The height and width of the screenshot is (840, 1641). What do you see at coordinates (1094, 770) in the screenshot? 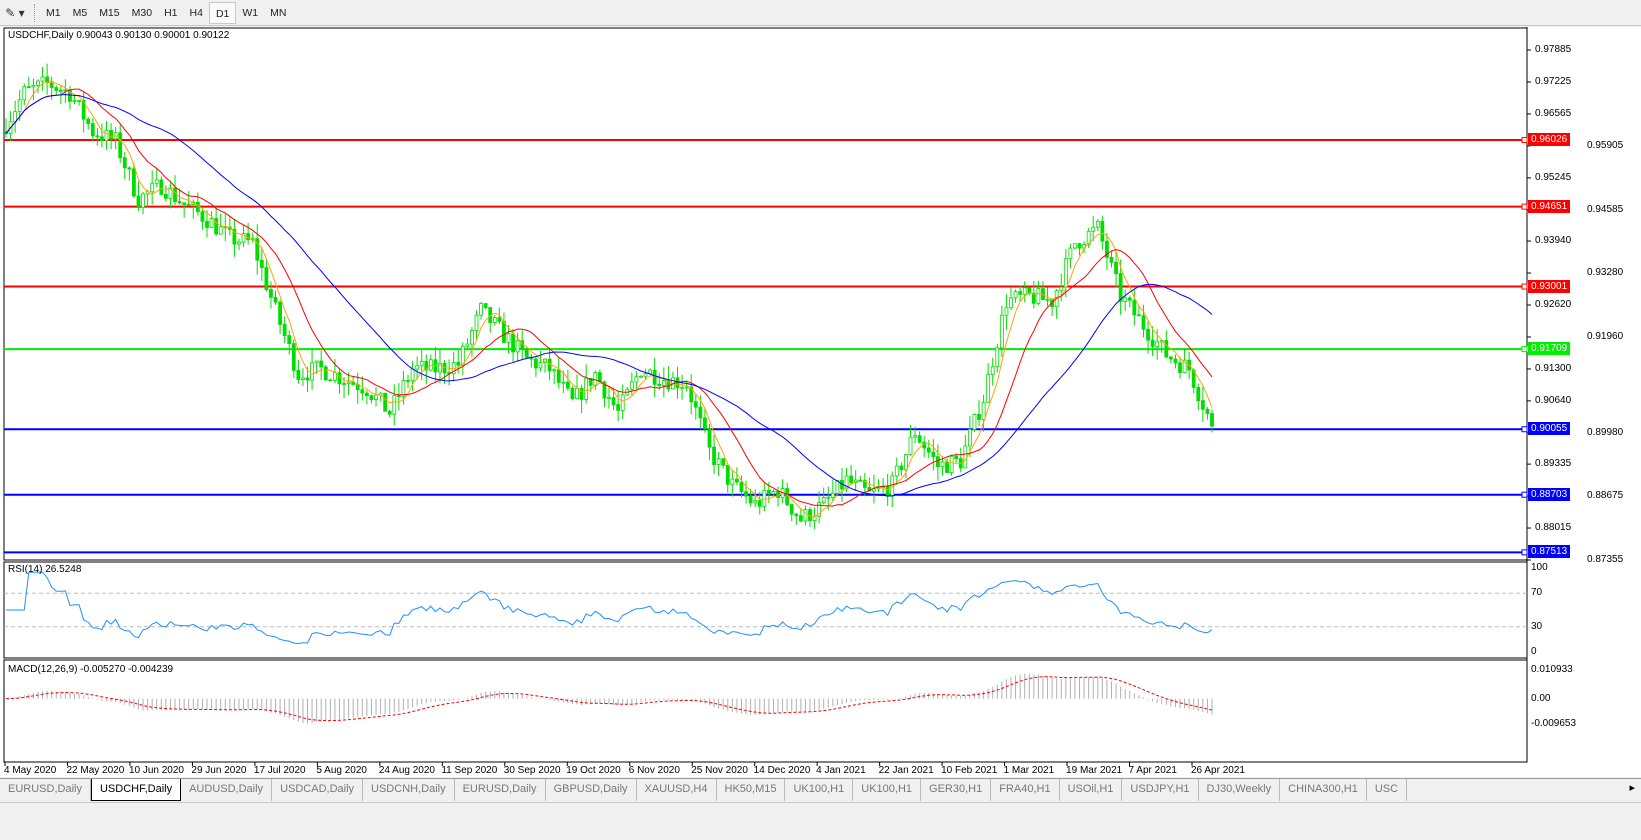
I see `date-tick-label: 19 Mar 2021` at bounding box center [1094, 770].